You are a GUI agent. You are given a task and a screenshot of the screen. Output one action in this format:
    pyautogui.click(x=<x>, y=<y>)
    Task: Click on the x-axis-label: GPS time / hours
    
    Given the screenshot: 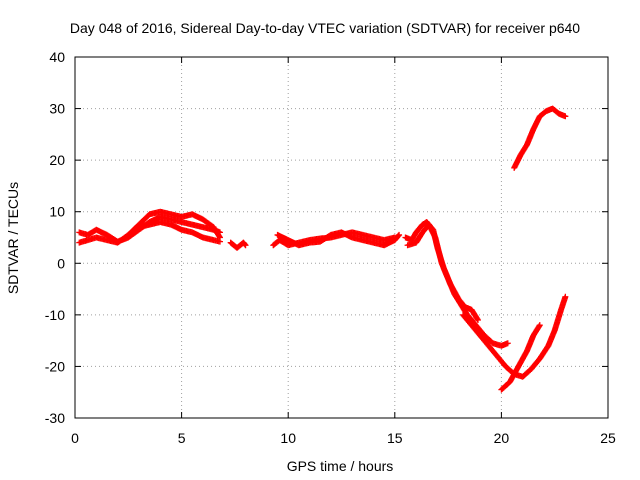 What is the action you would take?
    pyautogui.click(x=340, y=466)
    